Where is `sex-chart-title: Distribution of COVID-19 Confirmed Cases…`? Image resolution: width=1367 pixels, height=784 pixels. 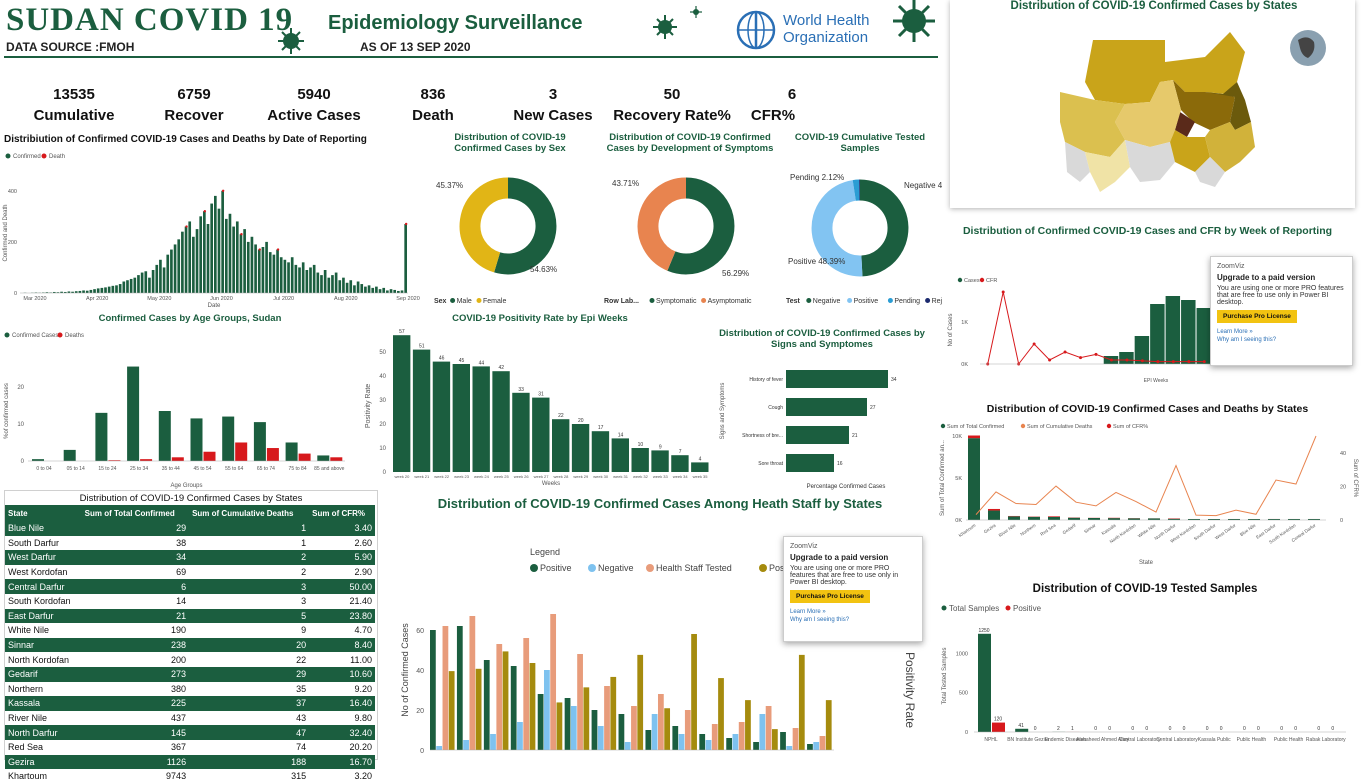 sex-chart-title: Distribution of COVID-19 Confirmed Cases… is located at coordinates (510, 143).